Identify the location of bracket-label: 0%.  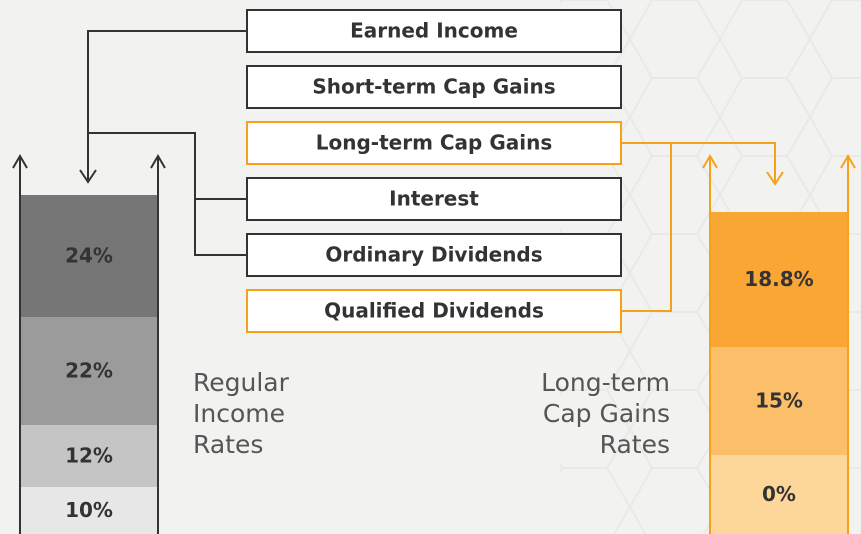
(779, 494).